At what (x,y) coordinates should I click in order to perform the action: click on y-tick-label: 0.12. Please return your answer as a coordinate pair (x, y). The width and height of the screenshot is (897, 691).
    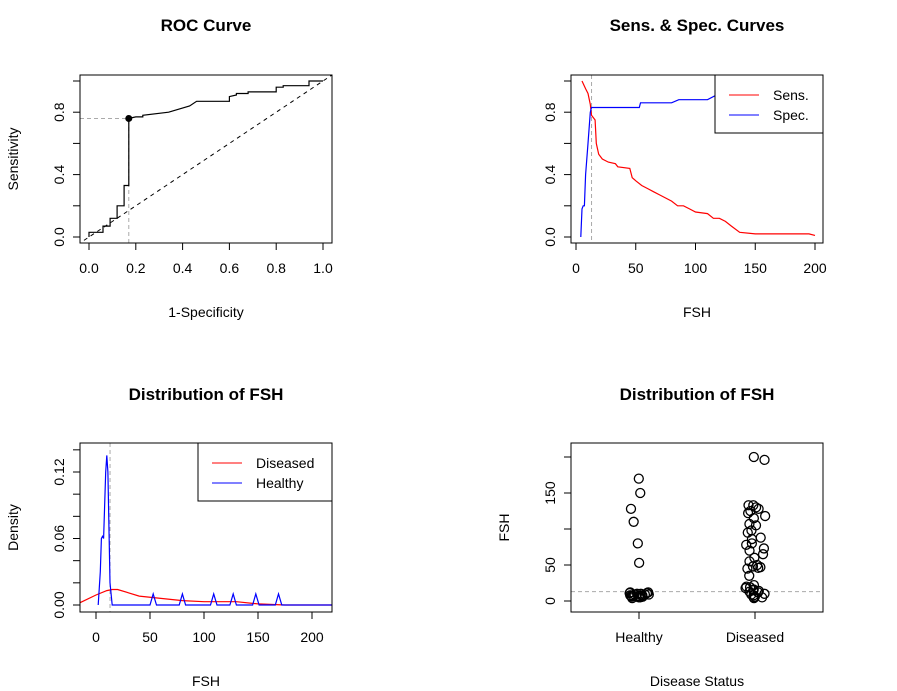
    Looking at the image, I should click on (59, 471).